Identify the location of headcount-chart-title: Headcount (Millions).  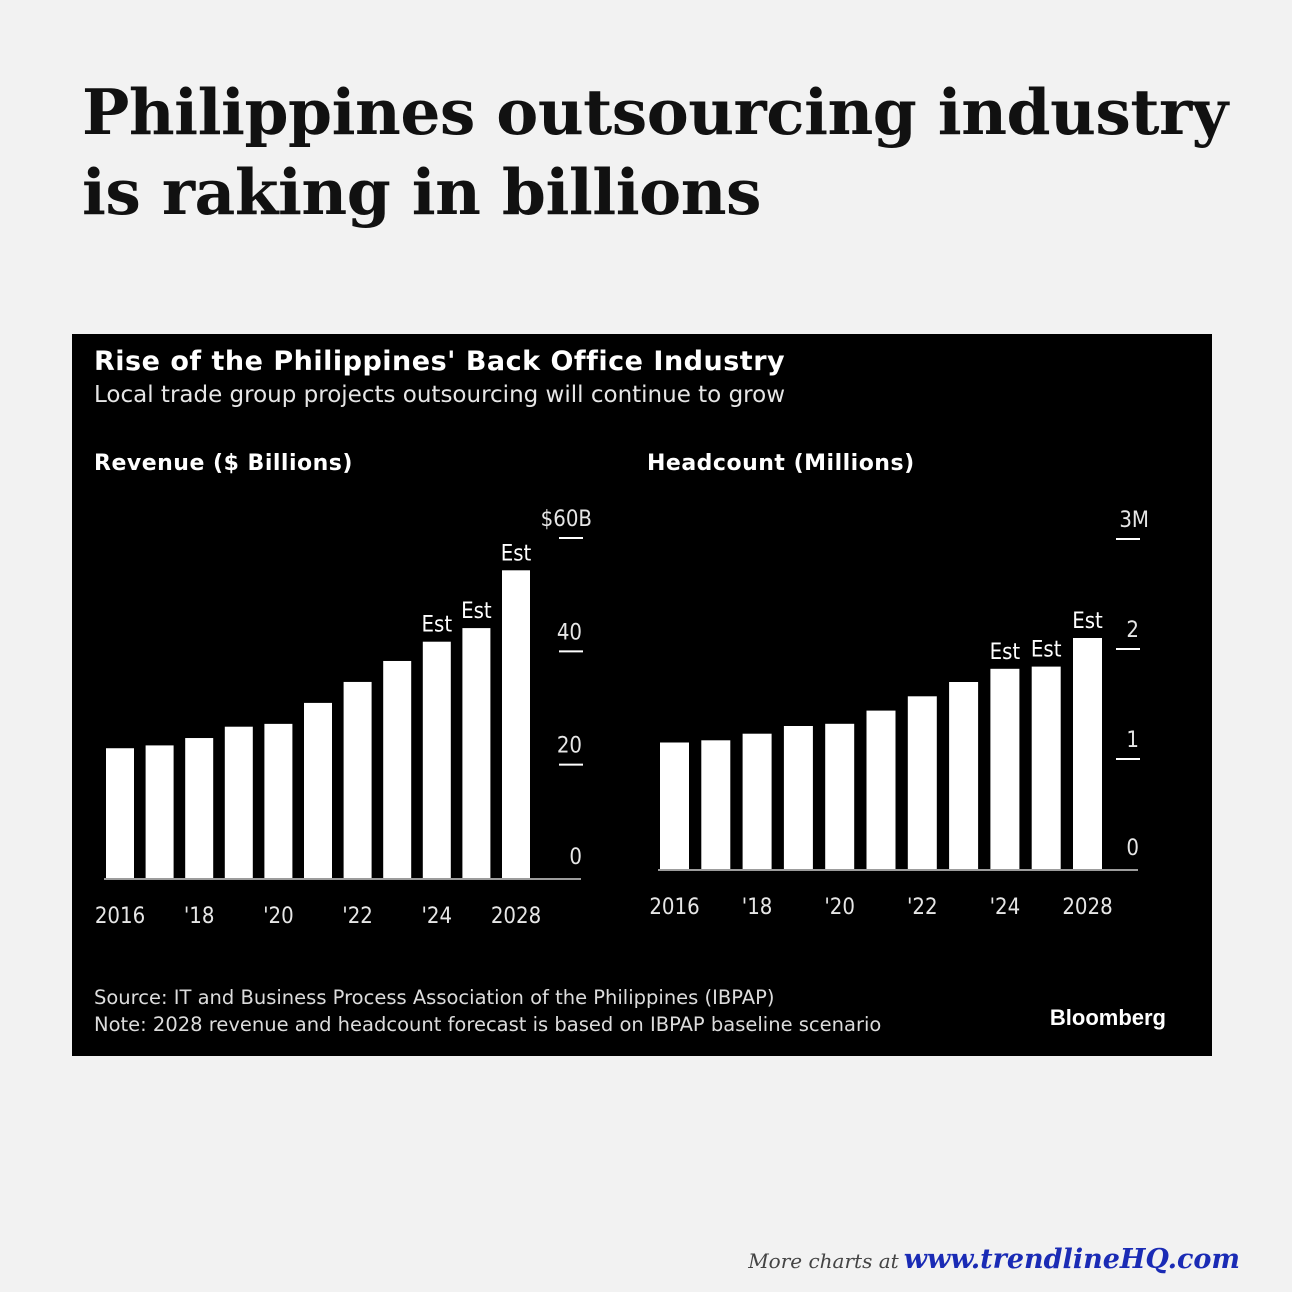
(781, 463).